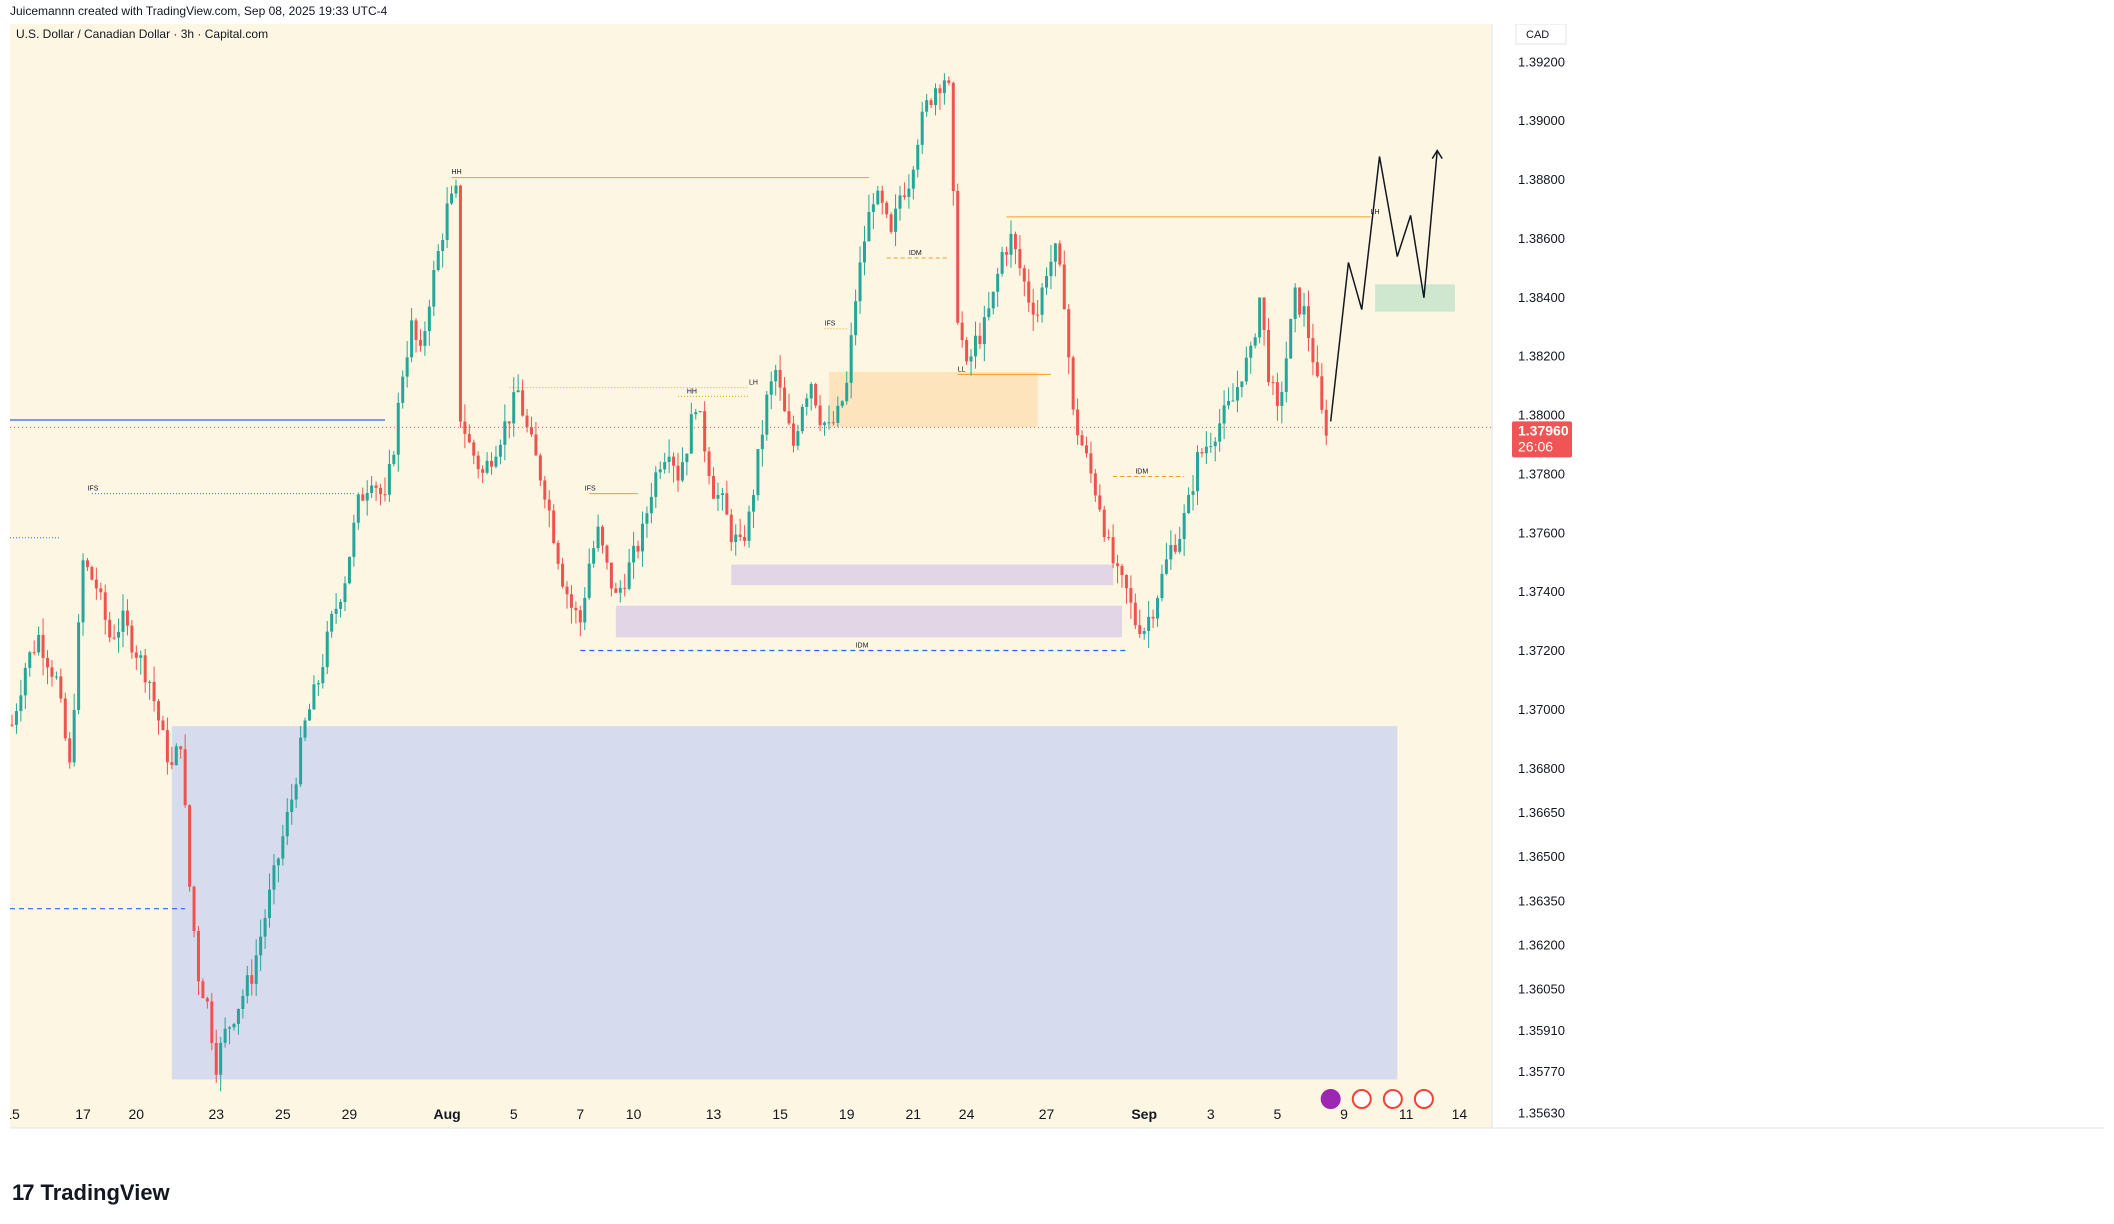  Describe the element at coordinates (216, 1114) in the screenshot. I see `x-tick-label: 23` at that location.